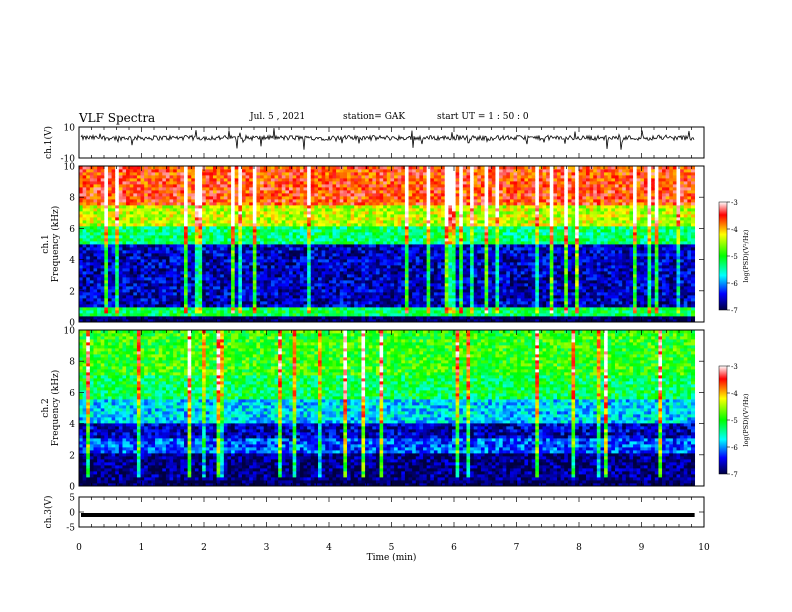 The image size is (792, 612). What do you see at coordinates (278, 117) in the screenshot?
I see `date-label: Jul. 5 , 2021` at bounding box center [278, 117].